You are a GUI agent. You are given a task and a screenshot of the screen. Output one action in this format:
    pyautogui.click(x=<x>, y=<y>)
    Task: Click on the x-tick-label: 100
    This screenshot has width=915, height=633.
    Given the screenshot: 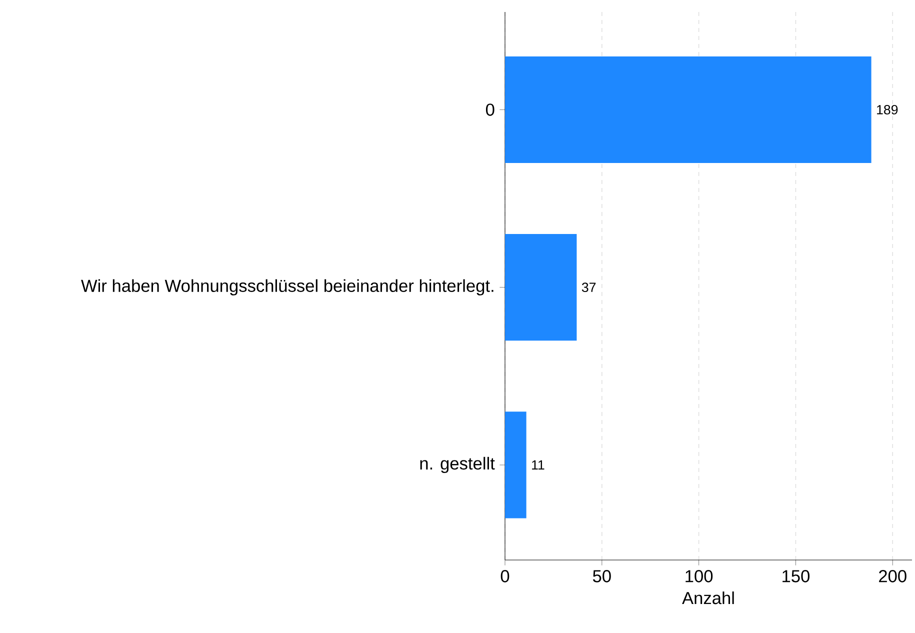 What is the action you would take?
    pyautogui.click(x=699, y=576)
    